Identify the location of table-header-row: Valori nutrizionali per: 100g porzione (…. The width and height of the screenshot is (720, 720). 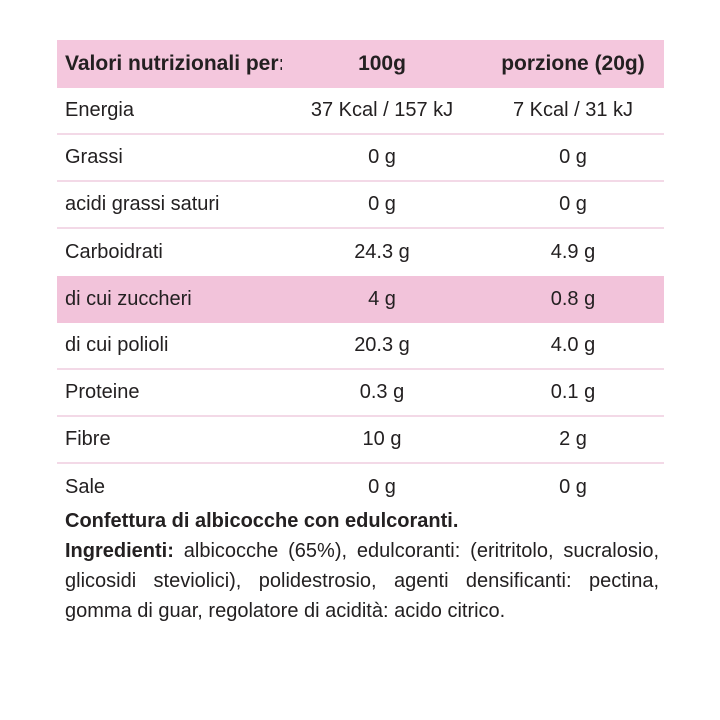
(360, 64).